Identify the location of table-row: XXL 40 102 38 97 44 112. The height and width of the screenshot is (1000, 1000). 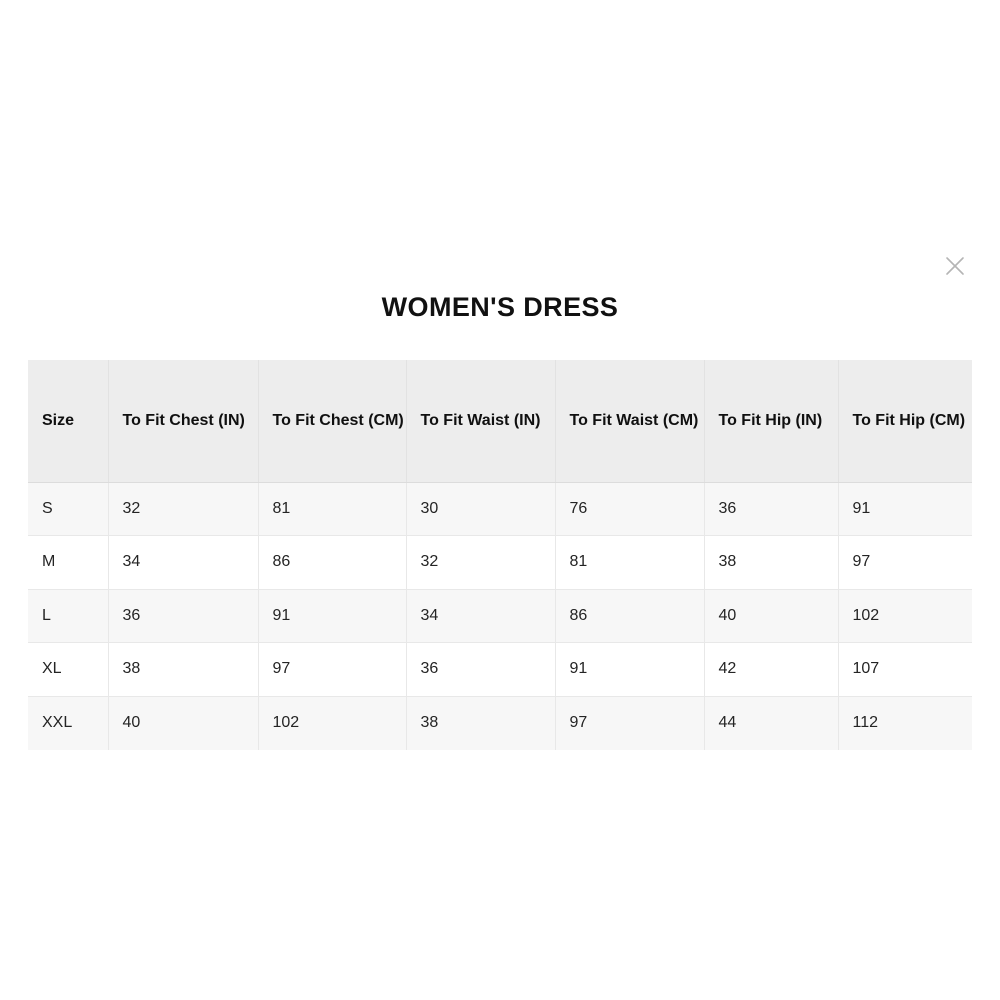
(500, 723).